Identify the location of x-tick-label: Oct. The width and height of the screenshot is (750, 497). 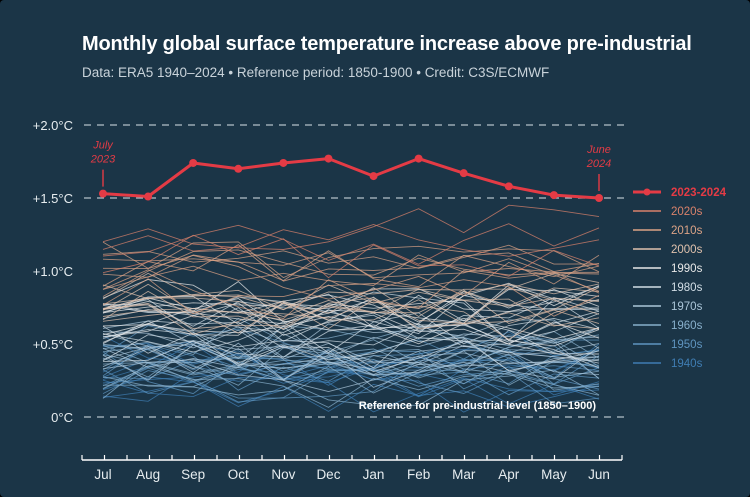
(238, 474).